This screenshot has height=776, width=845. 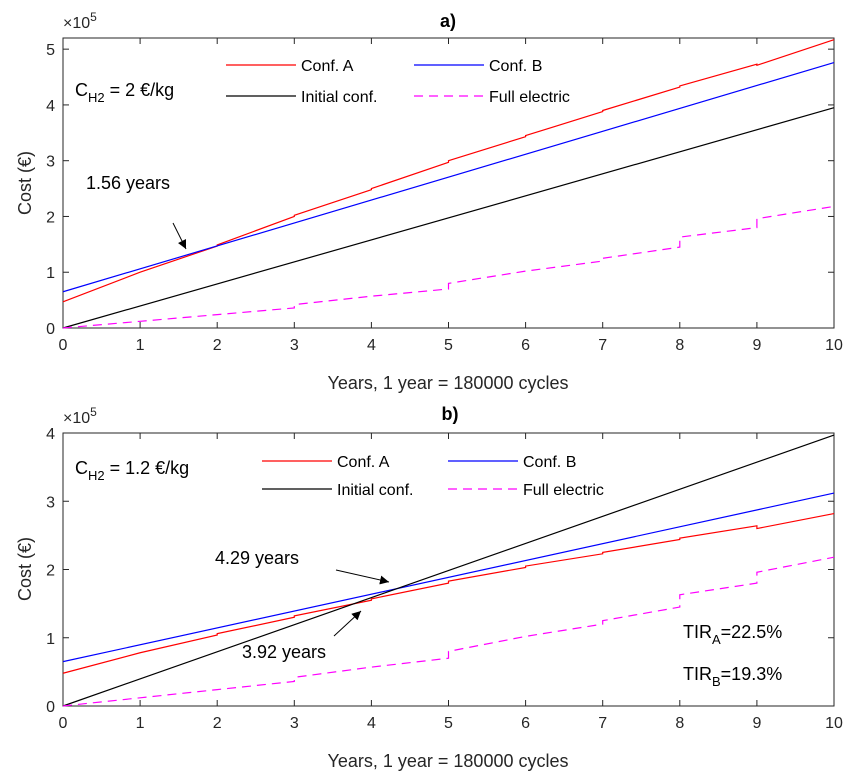 I want to click on exponent-base-a: ×10, so click(x=76, y=23).